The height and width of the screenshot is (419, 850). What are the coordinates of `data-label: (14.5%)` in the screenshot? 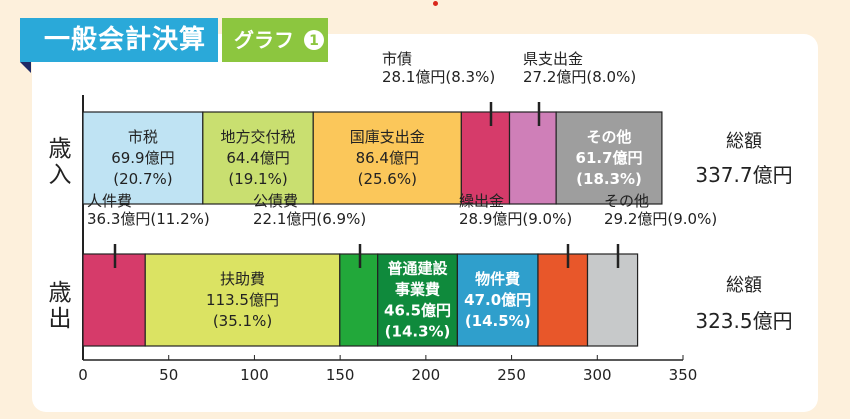 It's located at (498, 321).